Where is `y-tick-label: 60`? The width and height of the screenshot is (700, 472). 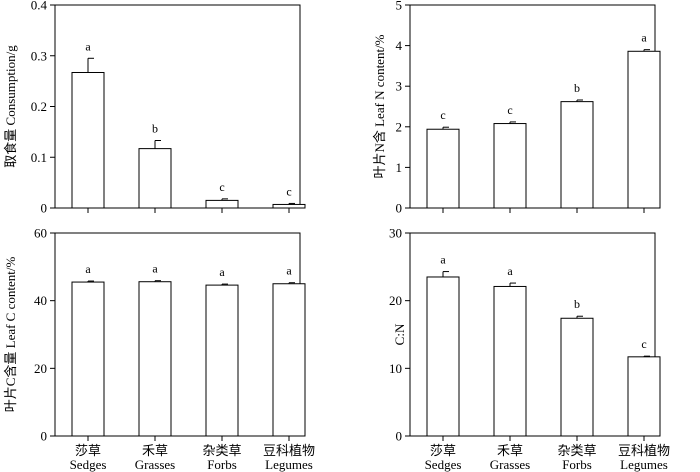
y-tick-label: 60 is located at coordinates (40, 233).